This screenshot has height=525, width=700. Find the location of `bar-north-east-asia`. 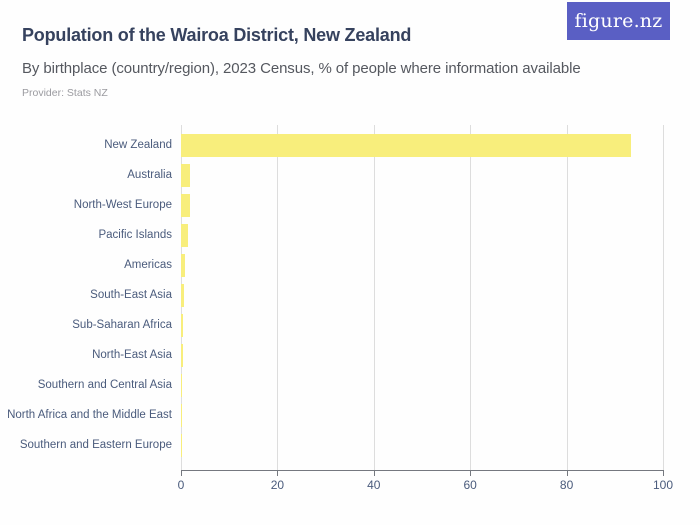

bar-north-east-asia is located at coordinates (182, 355).